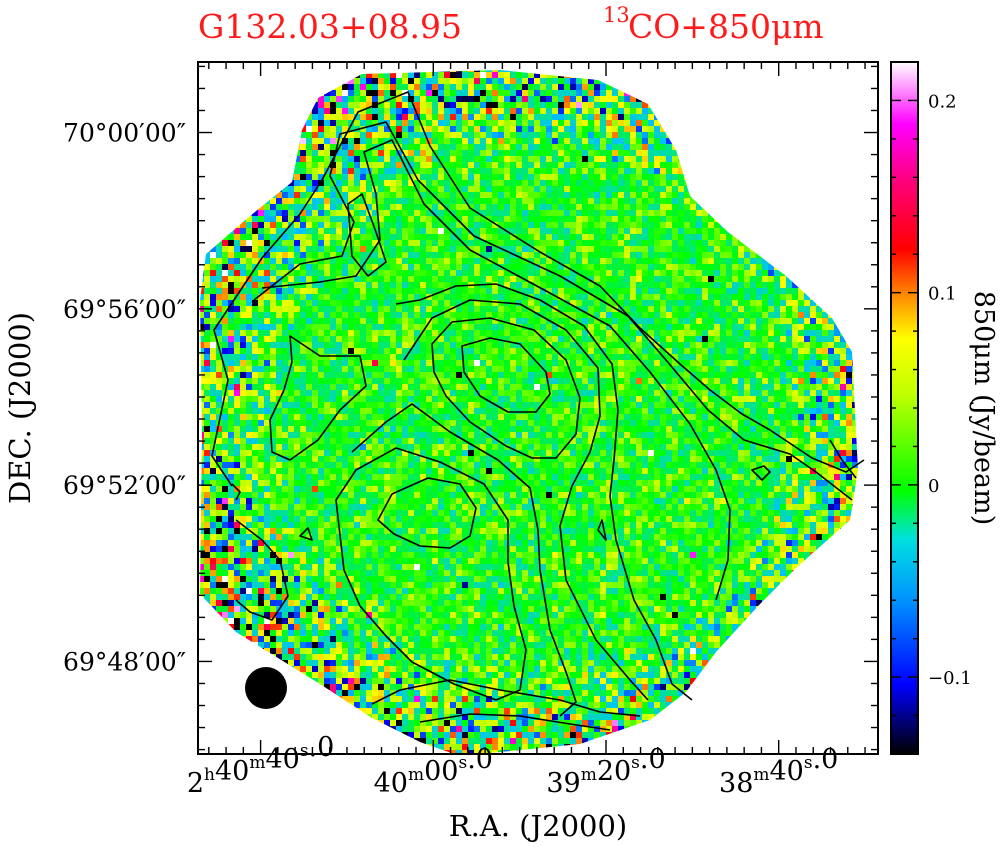  What do you see at coordinates (950, 678) in the screenshot?
I see `colorbar-tick-label: −0.1` at bounding box center [950, 678].